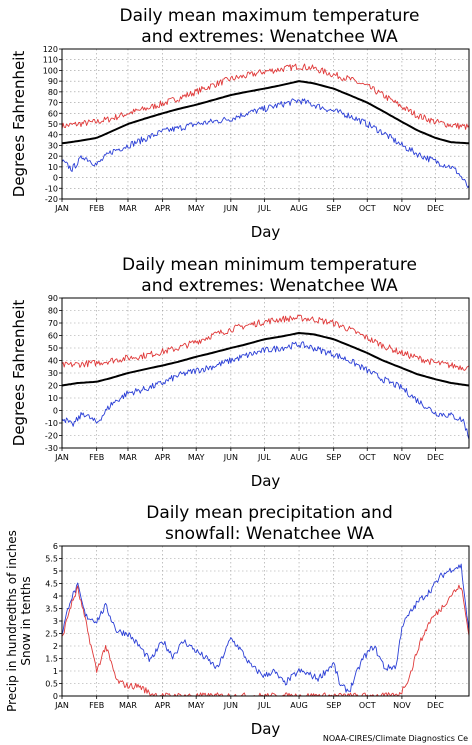 The width and height of the screenshot is (472, 745). Describe the element at coordinates (269, 513) in the screenshot. I see `chart-title-line-1: Daily mean precipitation and` at that location.